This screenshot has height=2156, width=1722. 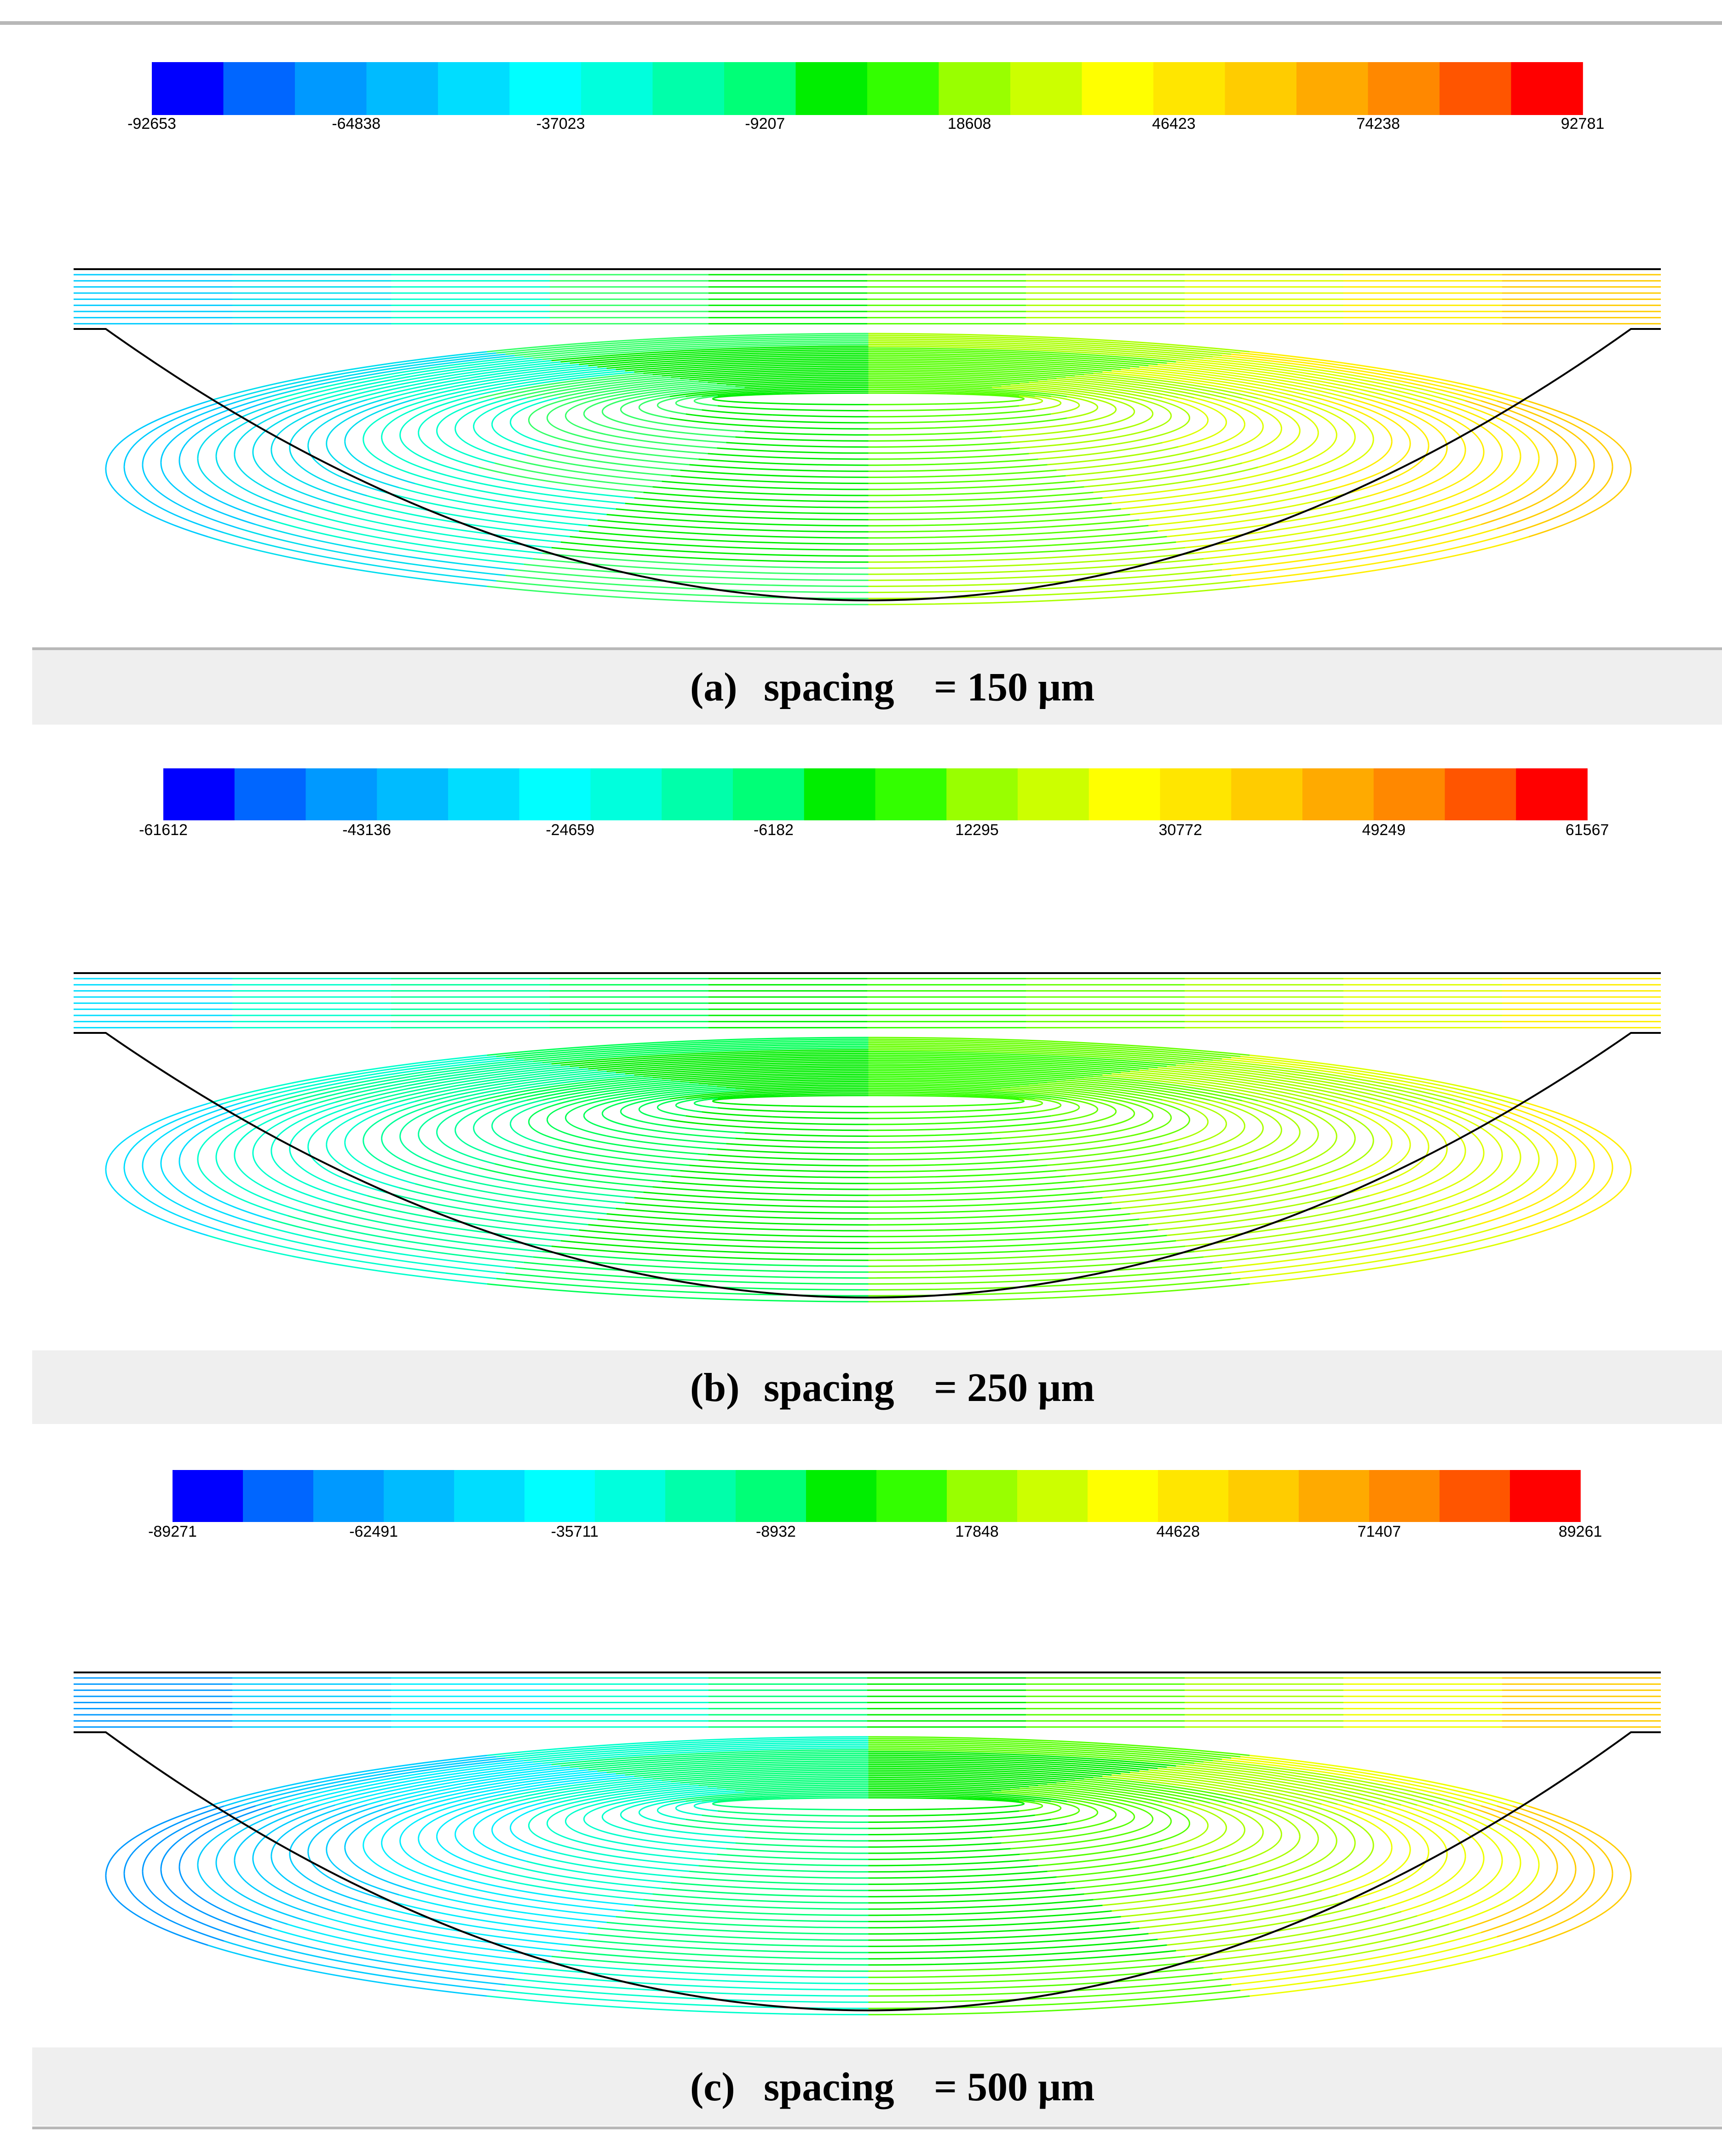 I want to click on colorbar-swatch, so click(x=1118, y=88).